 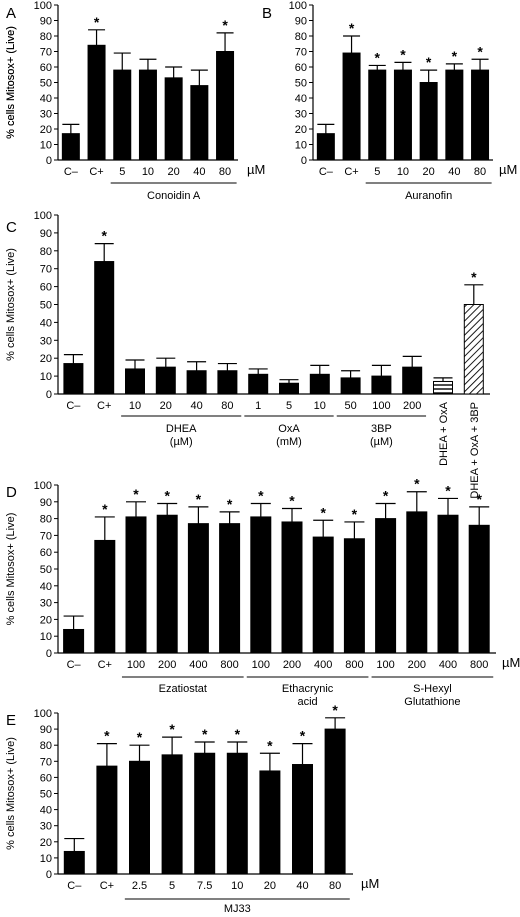 What do you see at coordinates (381, 429) in the screenshot?
I see `group-label: 3BP` at bounding box center [381, 429].